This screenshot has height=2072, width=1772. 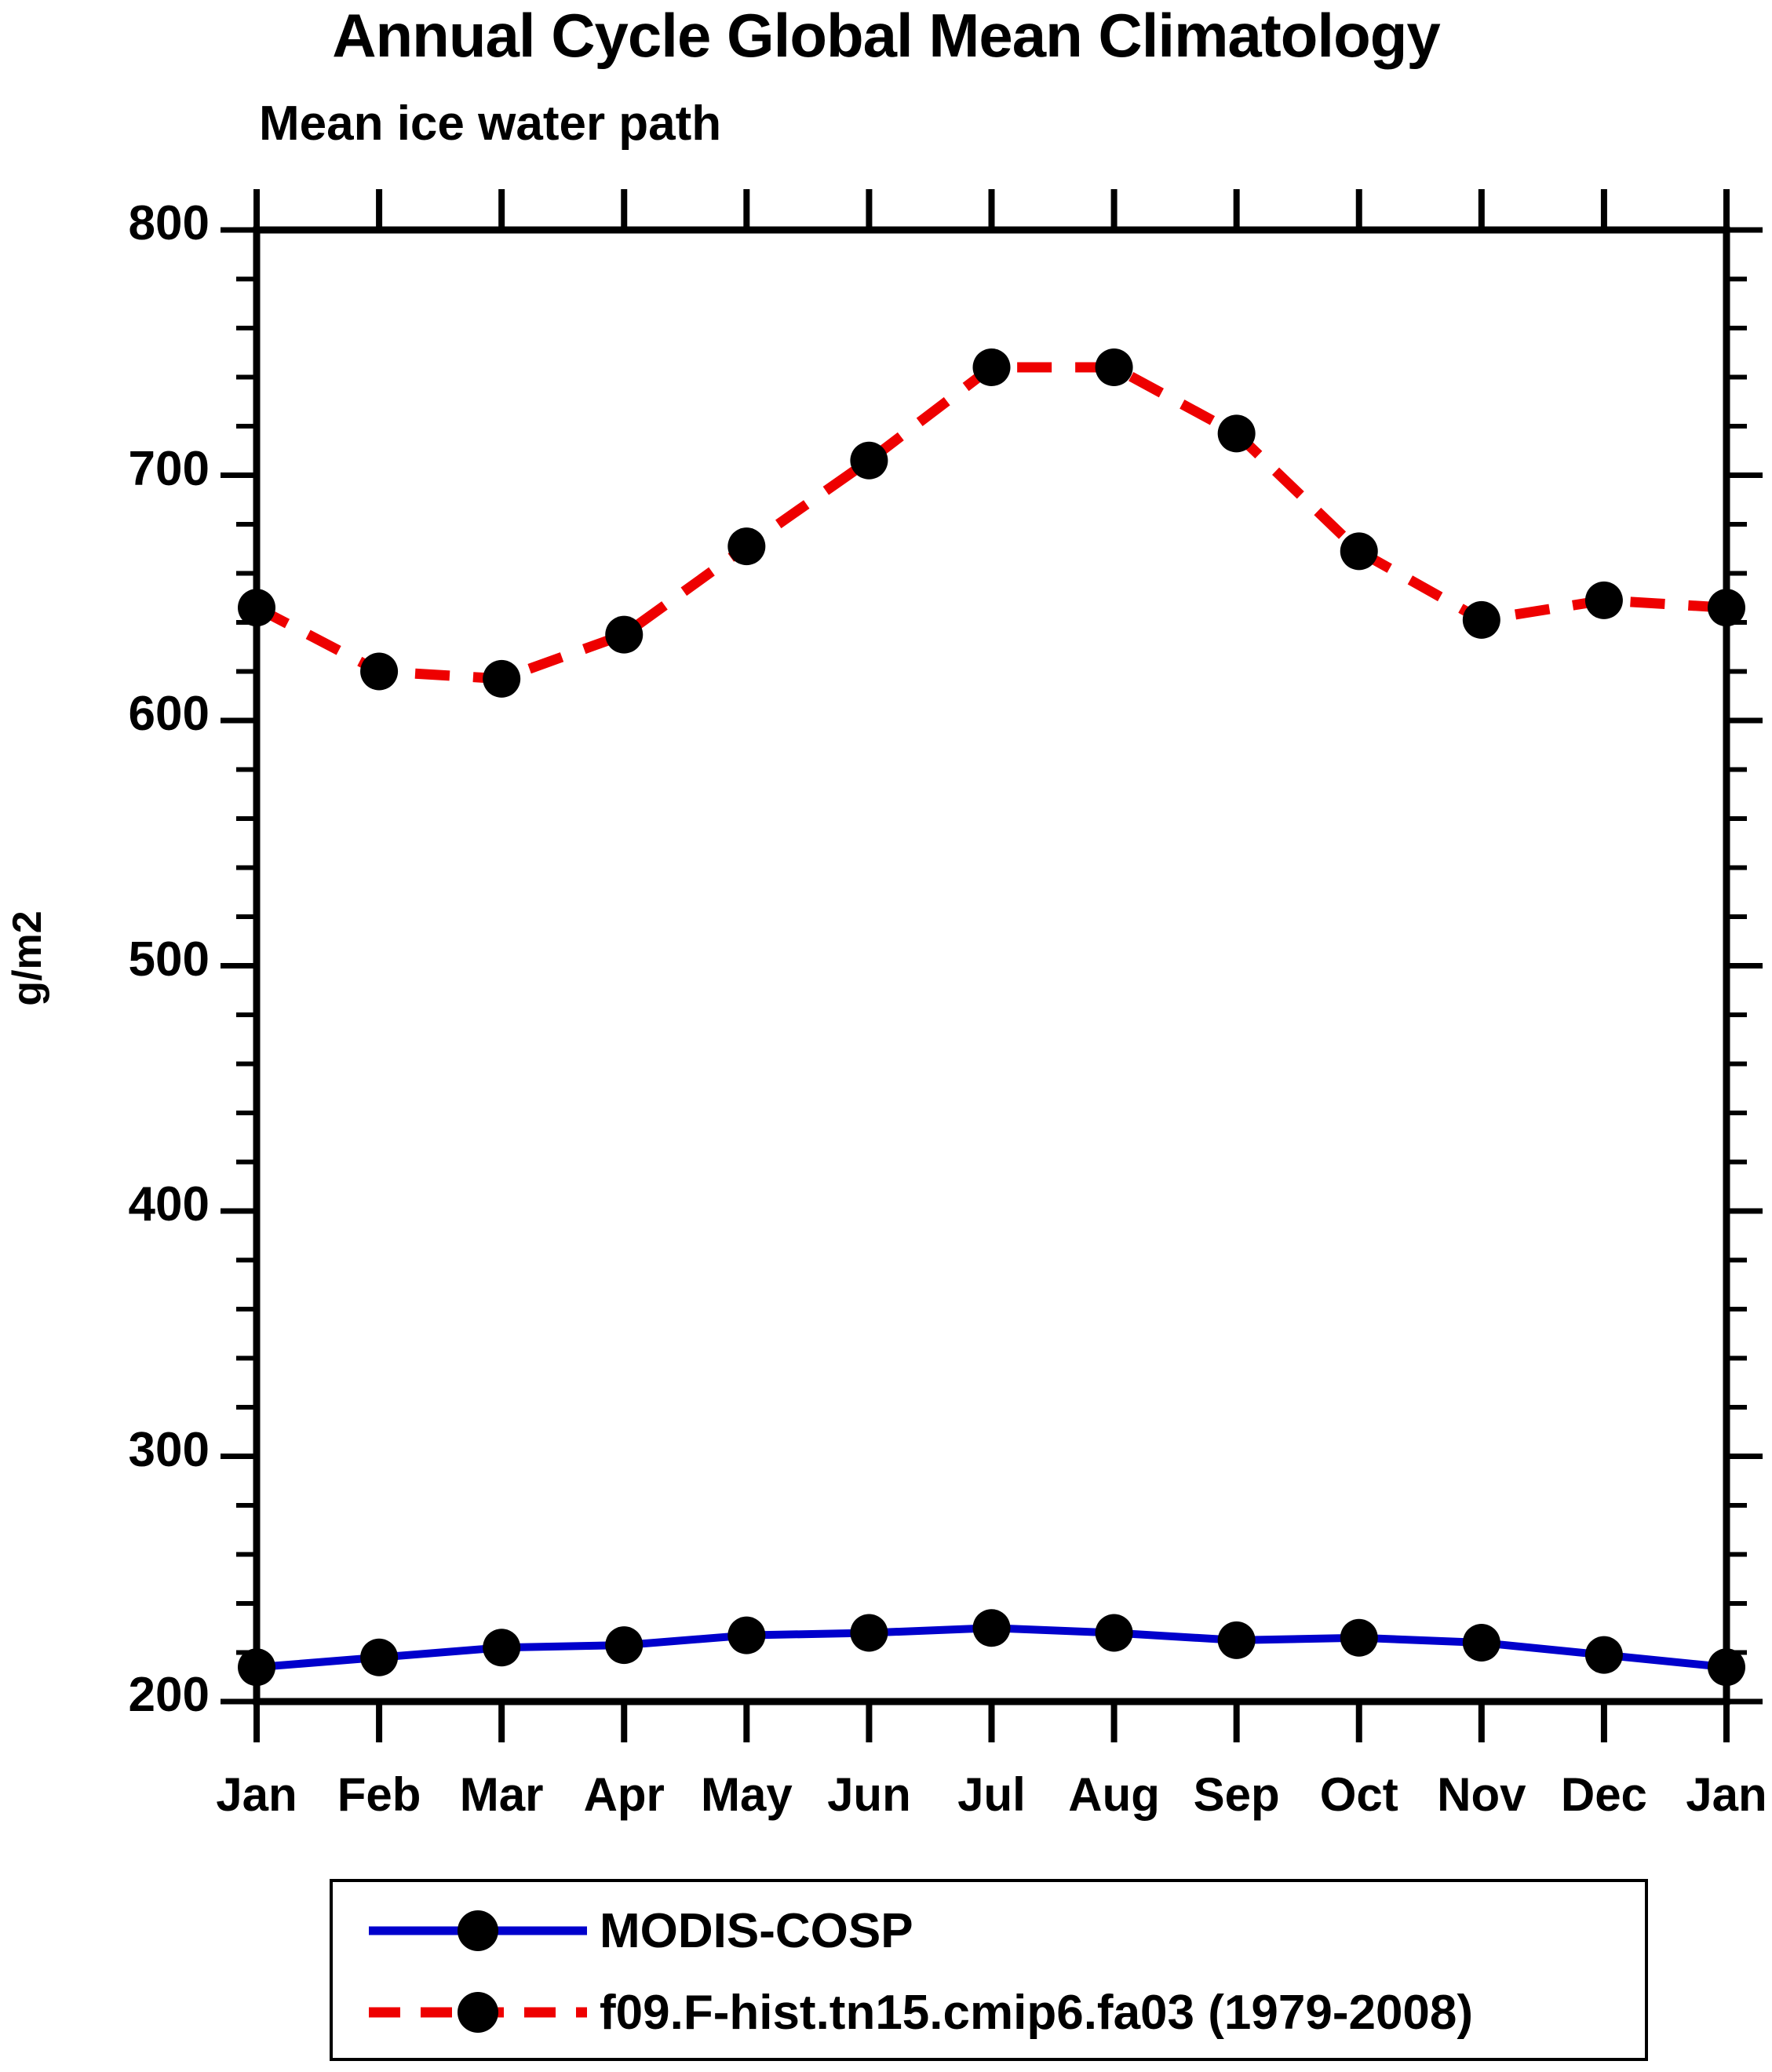 What do you see at coordinates (756, 1931) in the screenshot?
I see `legend-label-0: MODIS-COSP` at bounding box center [756, 1931].